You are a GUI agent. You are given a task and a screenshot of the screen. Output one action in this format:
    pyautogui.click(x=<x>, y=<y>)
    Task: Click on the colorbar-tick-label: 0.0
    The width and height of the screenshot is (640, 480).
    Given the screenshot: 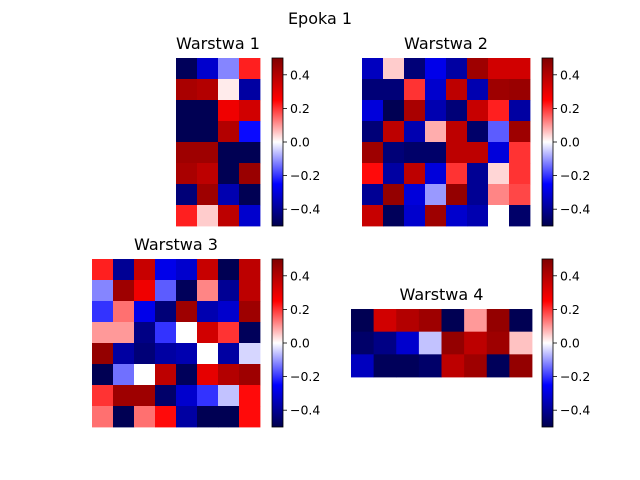 What is the action you would take?
    pyautogui.click(x=570, y=343)
    